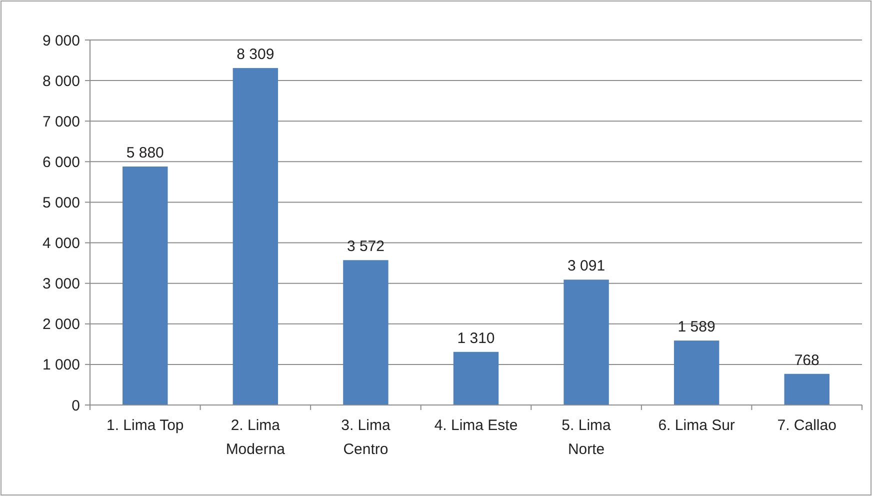 The width and height of the screenshot is (872, 496). Describe the element at coordinates (255, 55) in the screenshot. I see `data-label: 8 309` at that location.